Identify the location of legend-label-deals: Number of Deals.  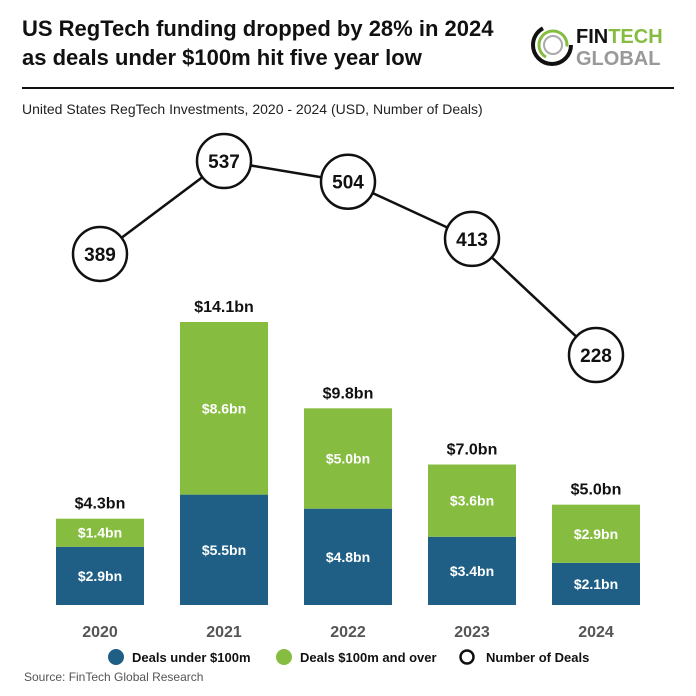
(537, 657).